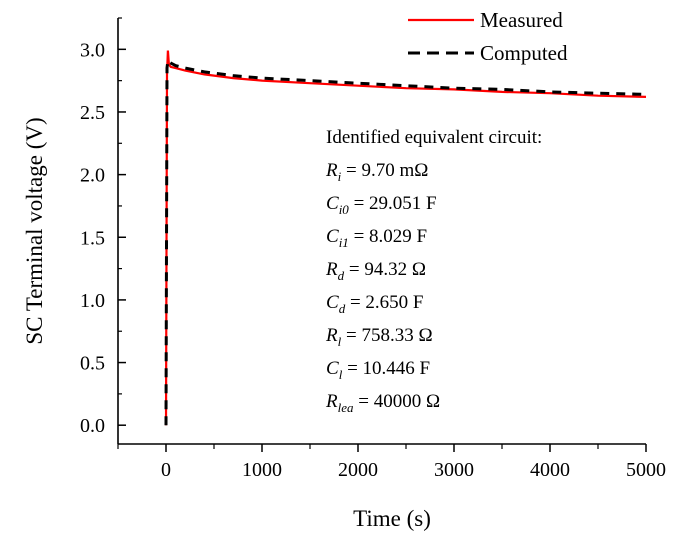 The height and width of the screenshot is (534, 686). What do you see at coordinates (376, 172) in the screenshot?
I see `parameter-Ri: Ri = 9.70 mΩ` at bounding box center [376, 172].